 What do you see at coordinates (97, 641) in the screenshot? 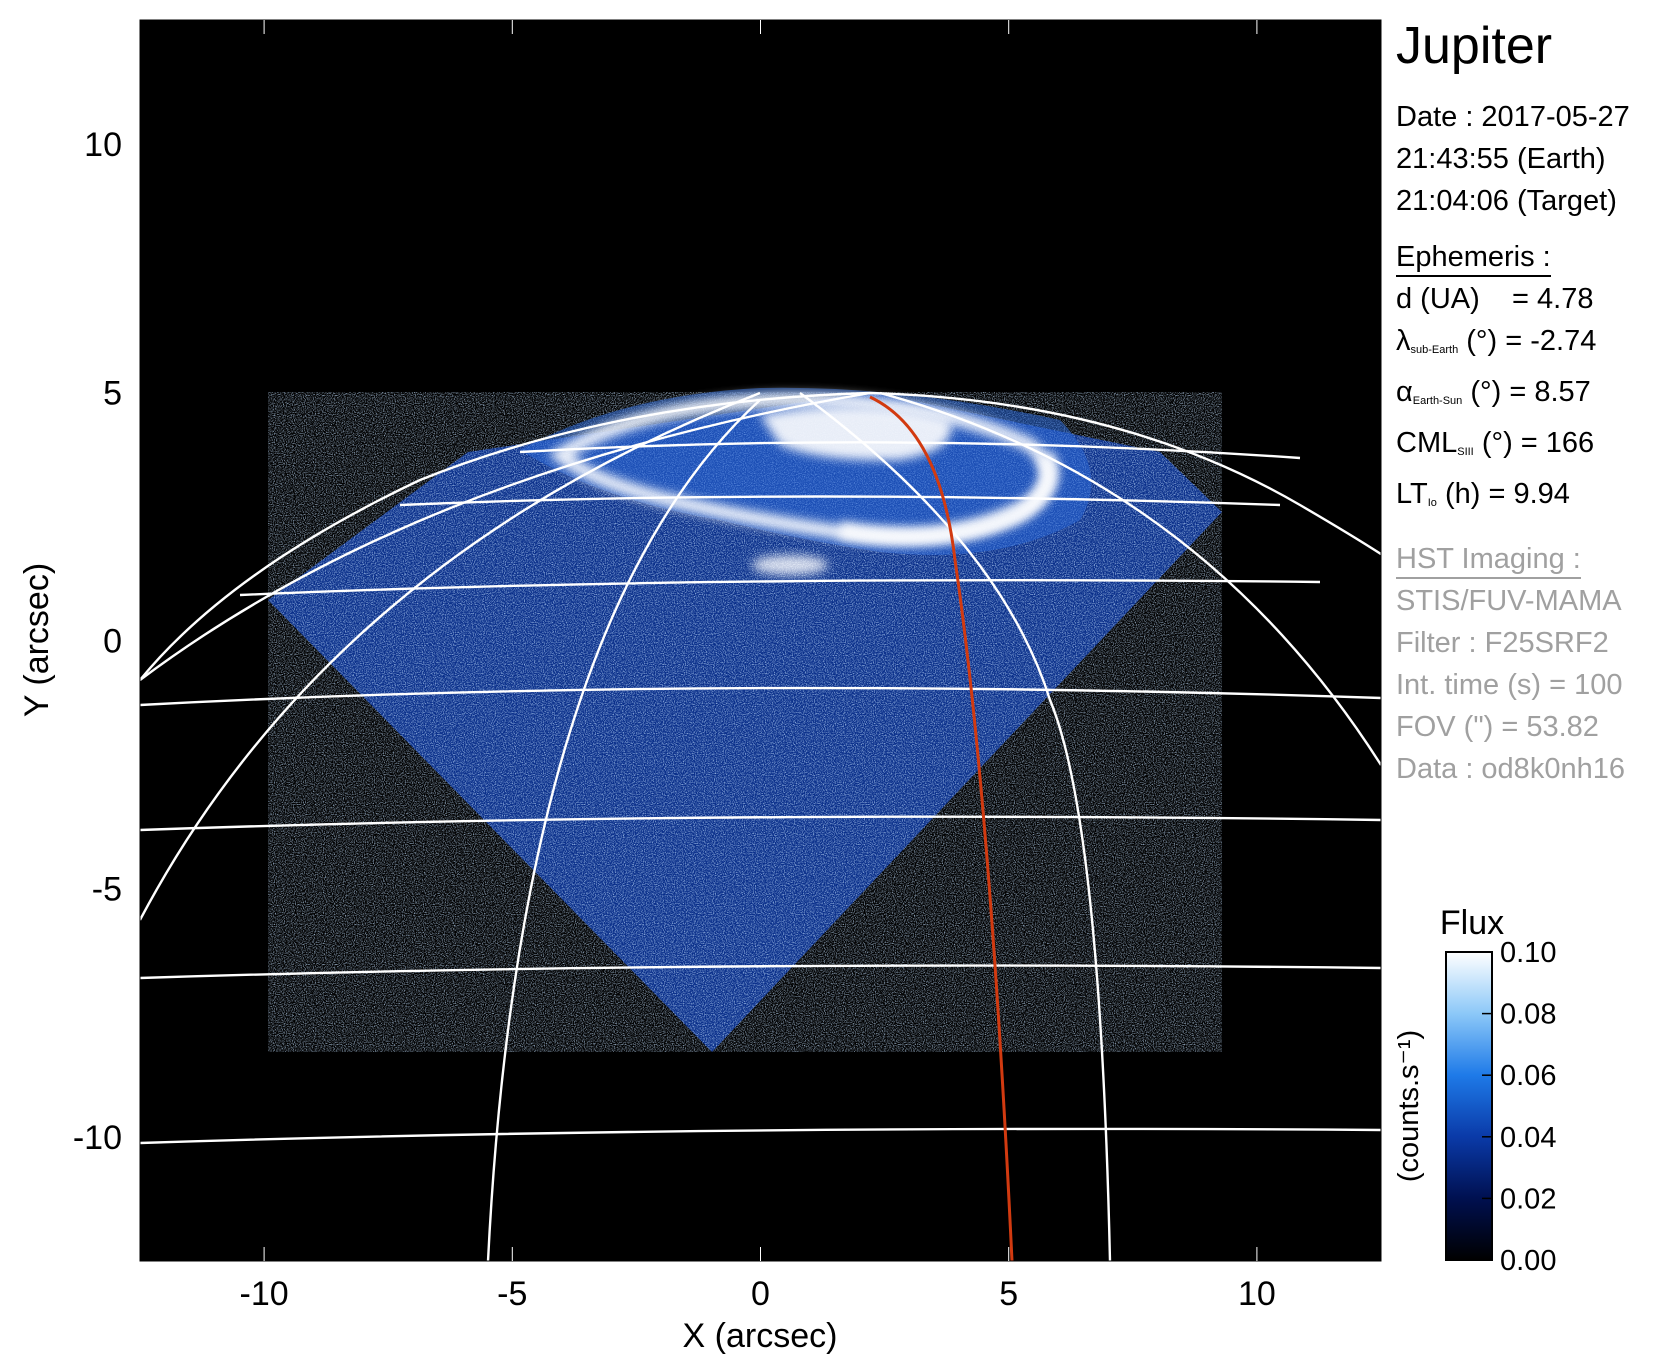
I see `y-axis-ticks: 10 5 0 -5 -10` at bounding box center [97, 641].